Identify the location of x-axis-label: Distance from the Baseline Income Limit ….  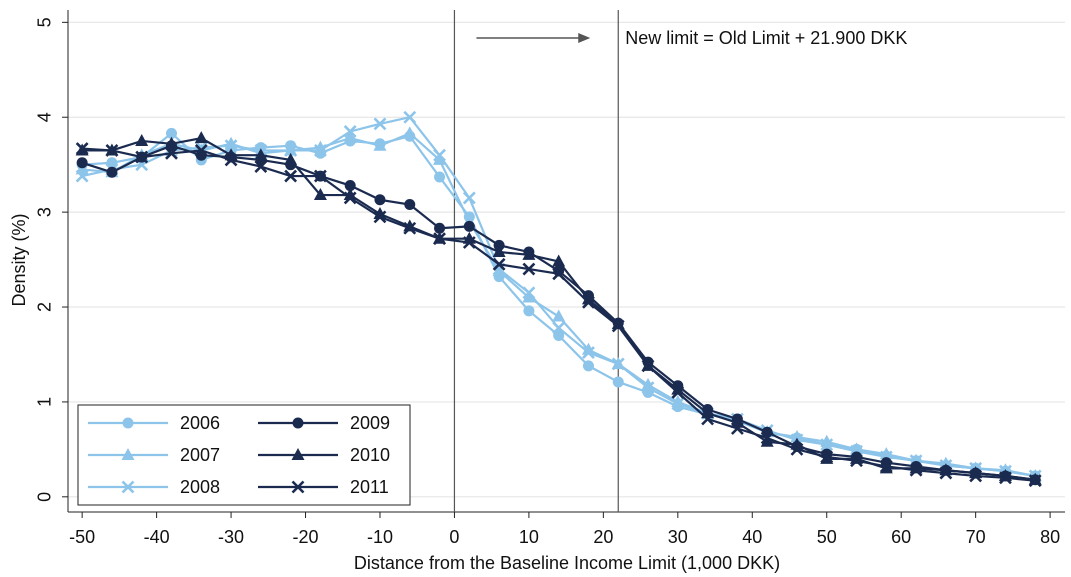
(567, 563).